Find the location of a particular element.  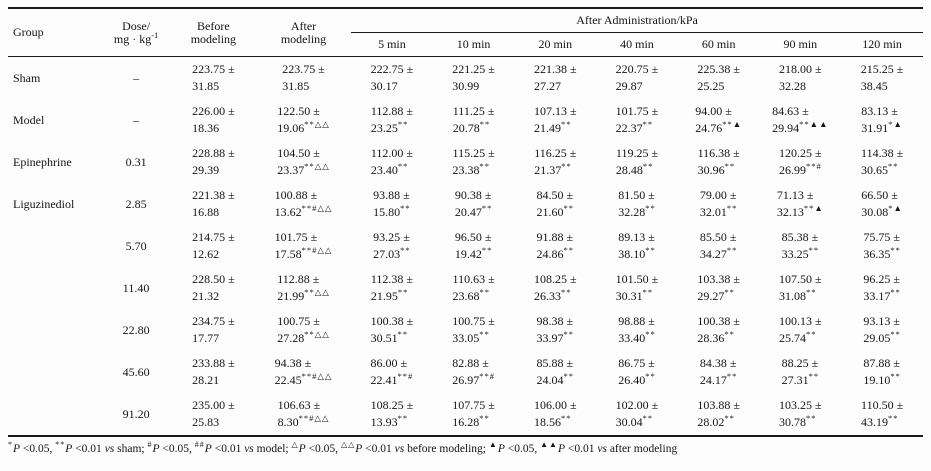

sd-value: 21.60** is located at coordinates (555, 211).